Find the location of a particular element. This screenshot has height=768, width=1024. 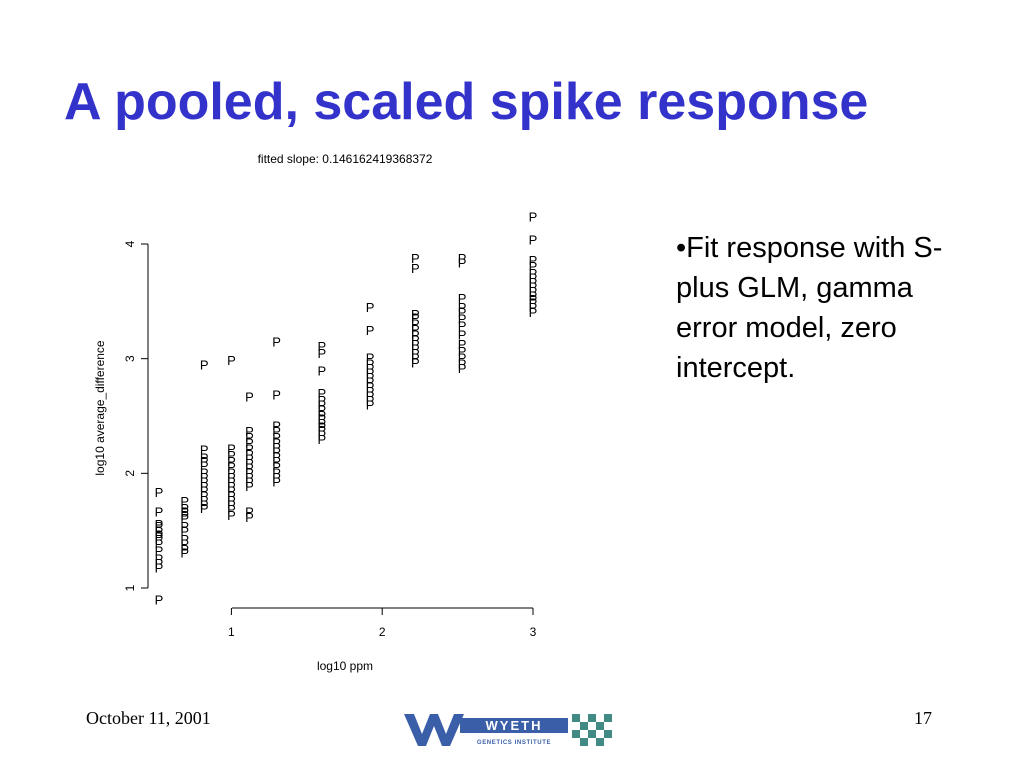

slide-title: A pooled, scaled spike response is located at coordinates (466, 102).